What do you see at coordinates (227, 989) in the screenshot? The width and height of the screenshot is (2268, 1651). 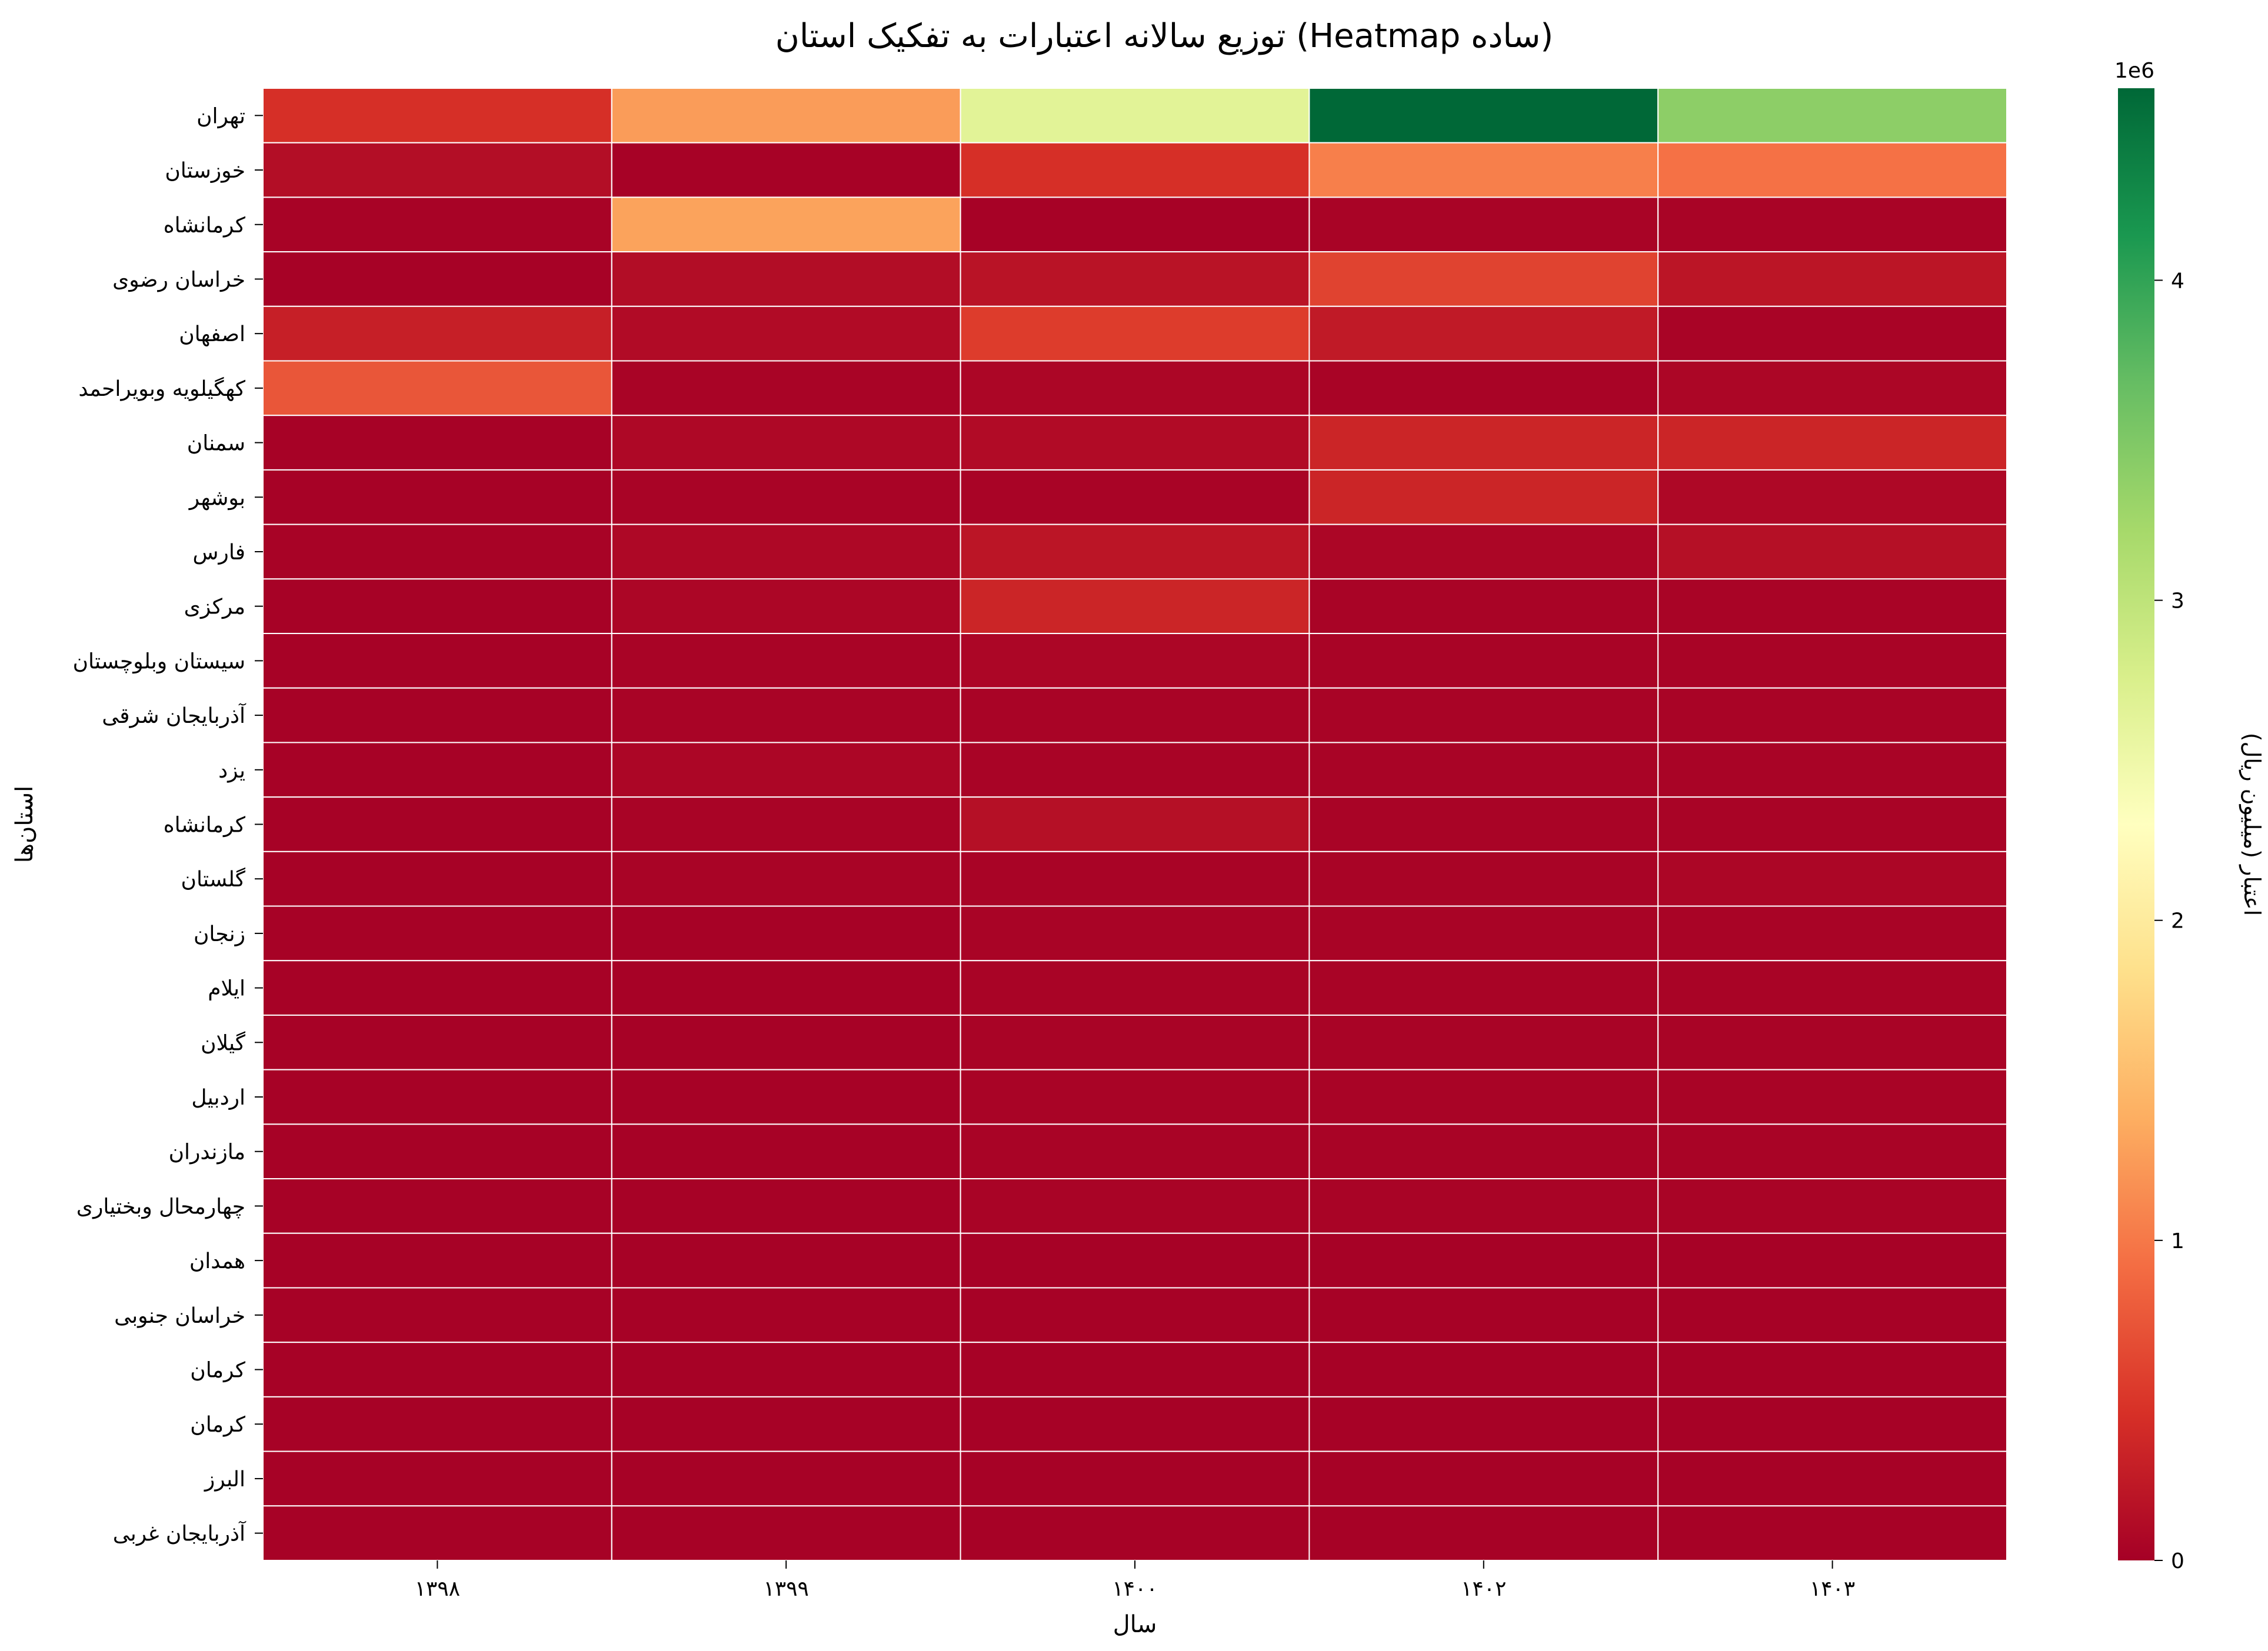 I see `y-tick-label: ایلام` at bounding box center [227, 989].